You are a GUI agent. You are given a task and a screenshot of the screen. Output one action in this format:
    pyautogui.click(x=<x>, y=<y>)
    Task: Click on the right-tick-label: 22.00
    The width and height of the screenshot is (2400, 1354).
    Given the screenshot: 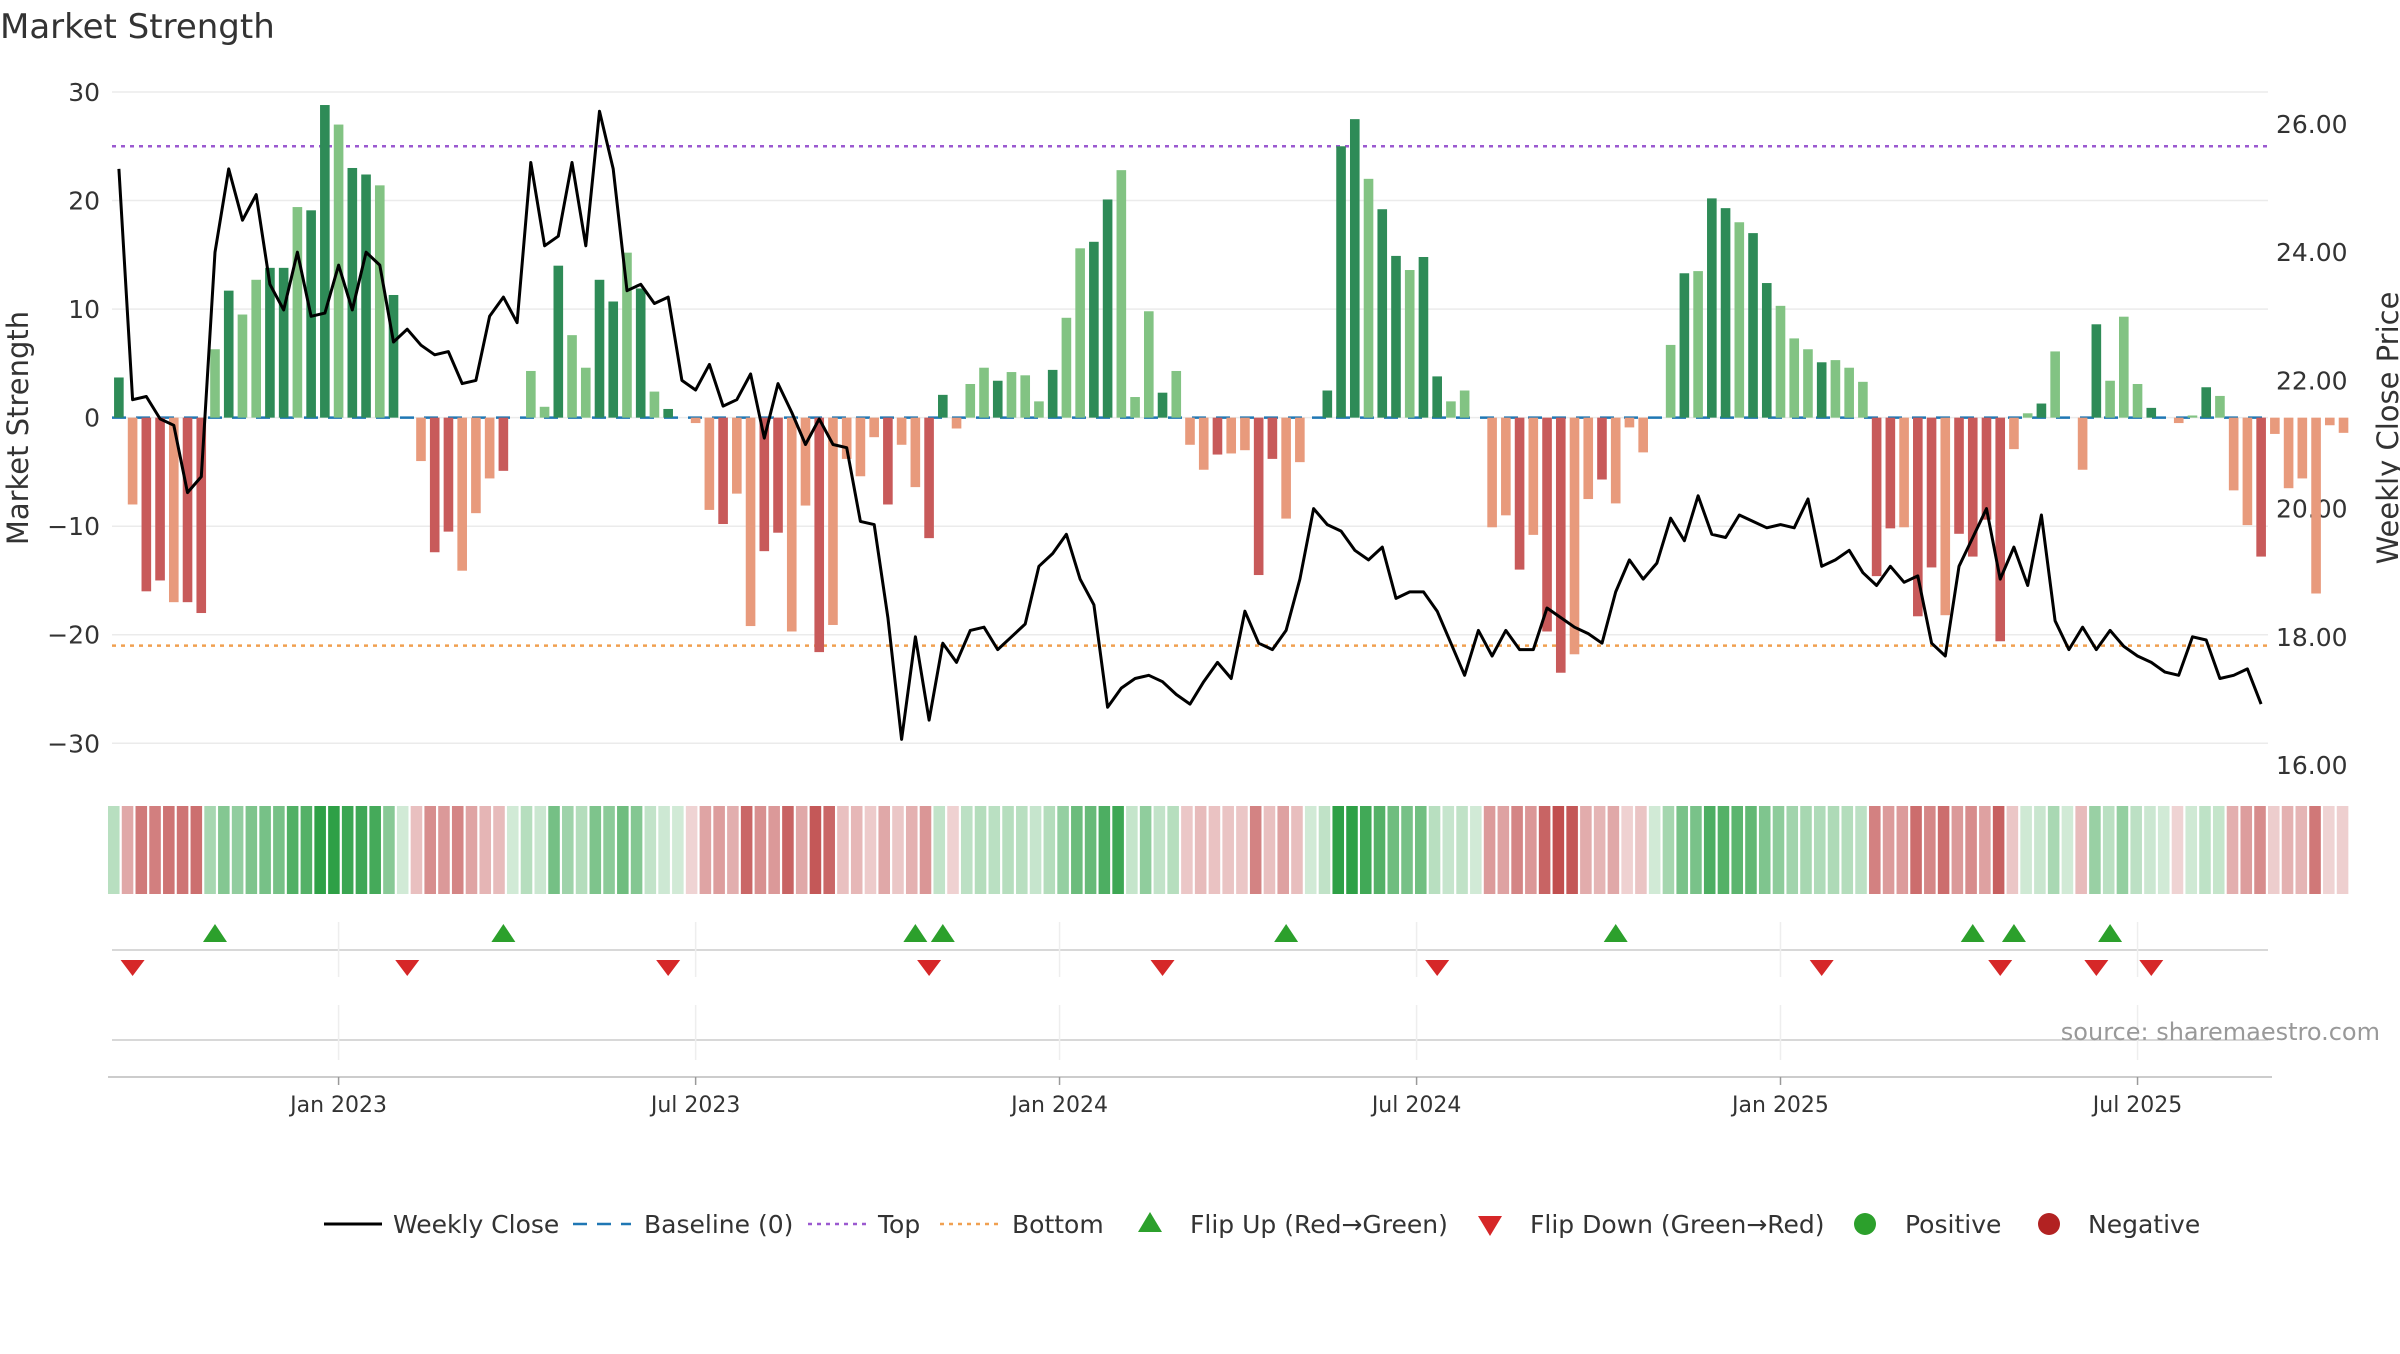 What is the action you would take?
    pyautogui.click(x=2312, y=380)
    